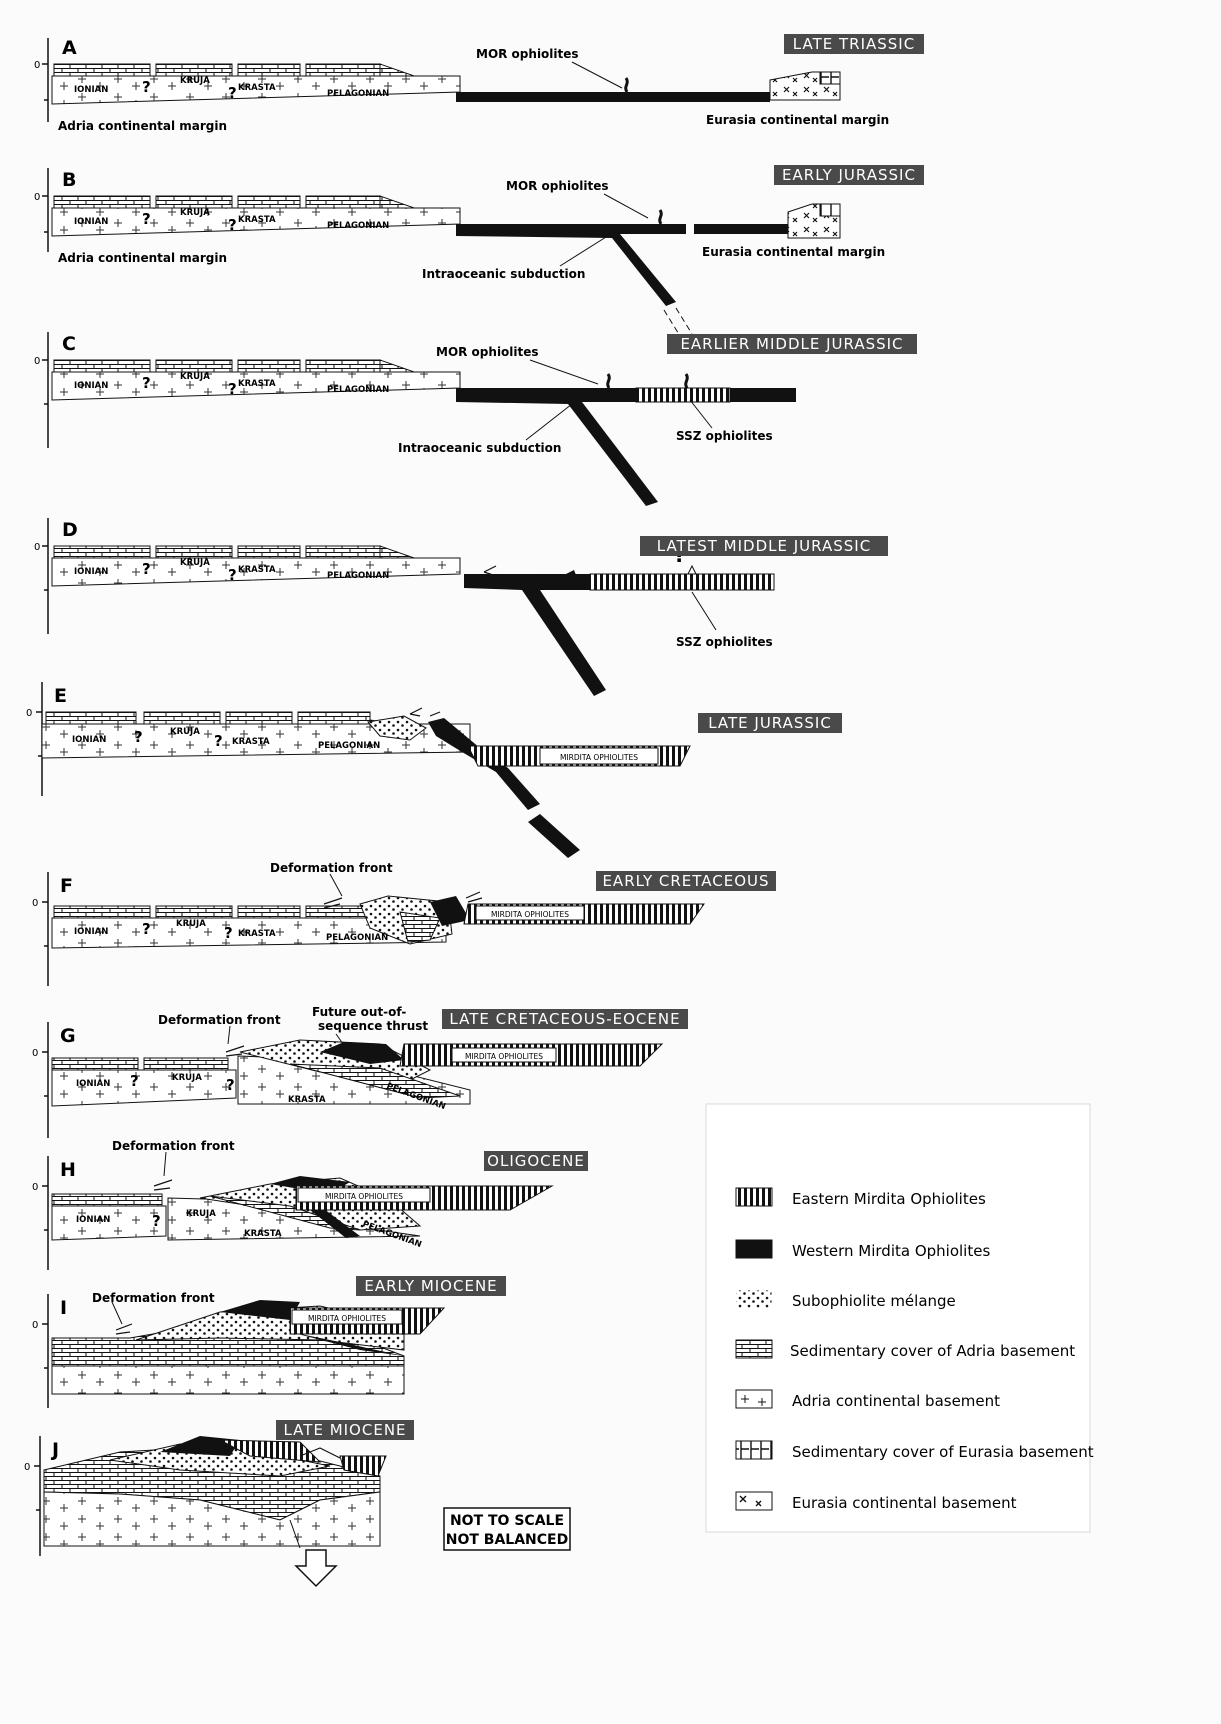 The width and height of the screenshot is (1221, 1724). Describe the element at coordinates (68, 1170) in the screenshot. I see `stage-letter: H` at that location.